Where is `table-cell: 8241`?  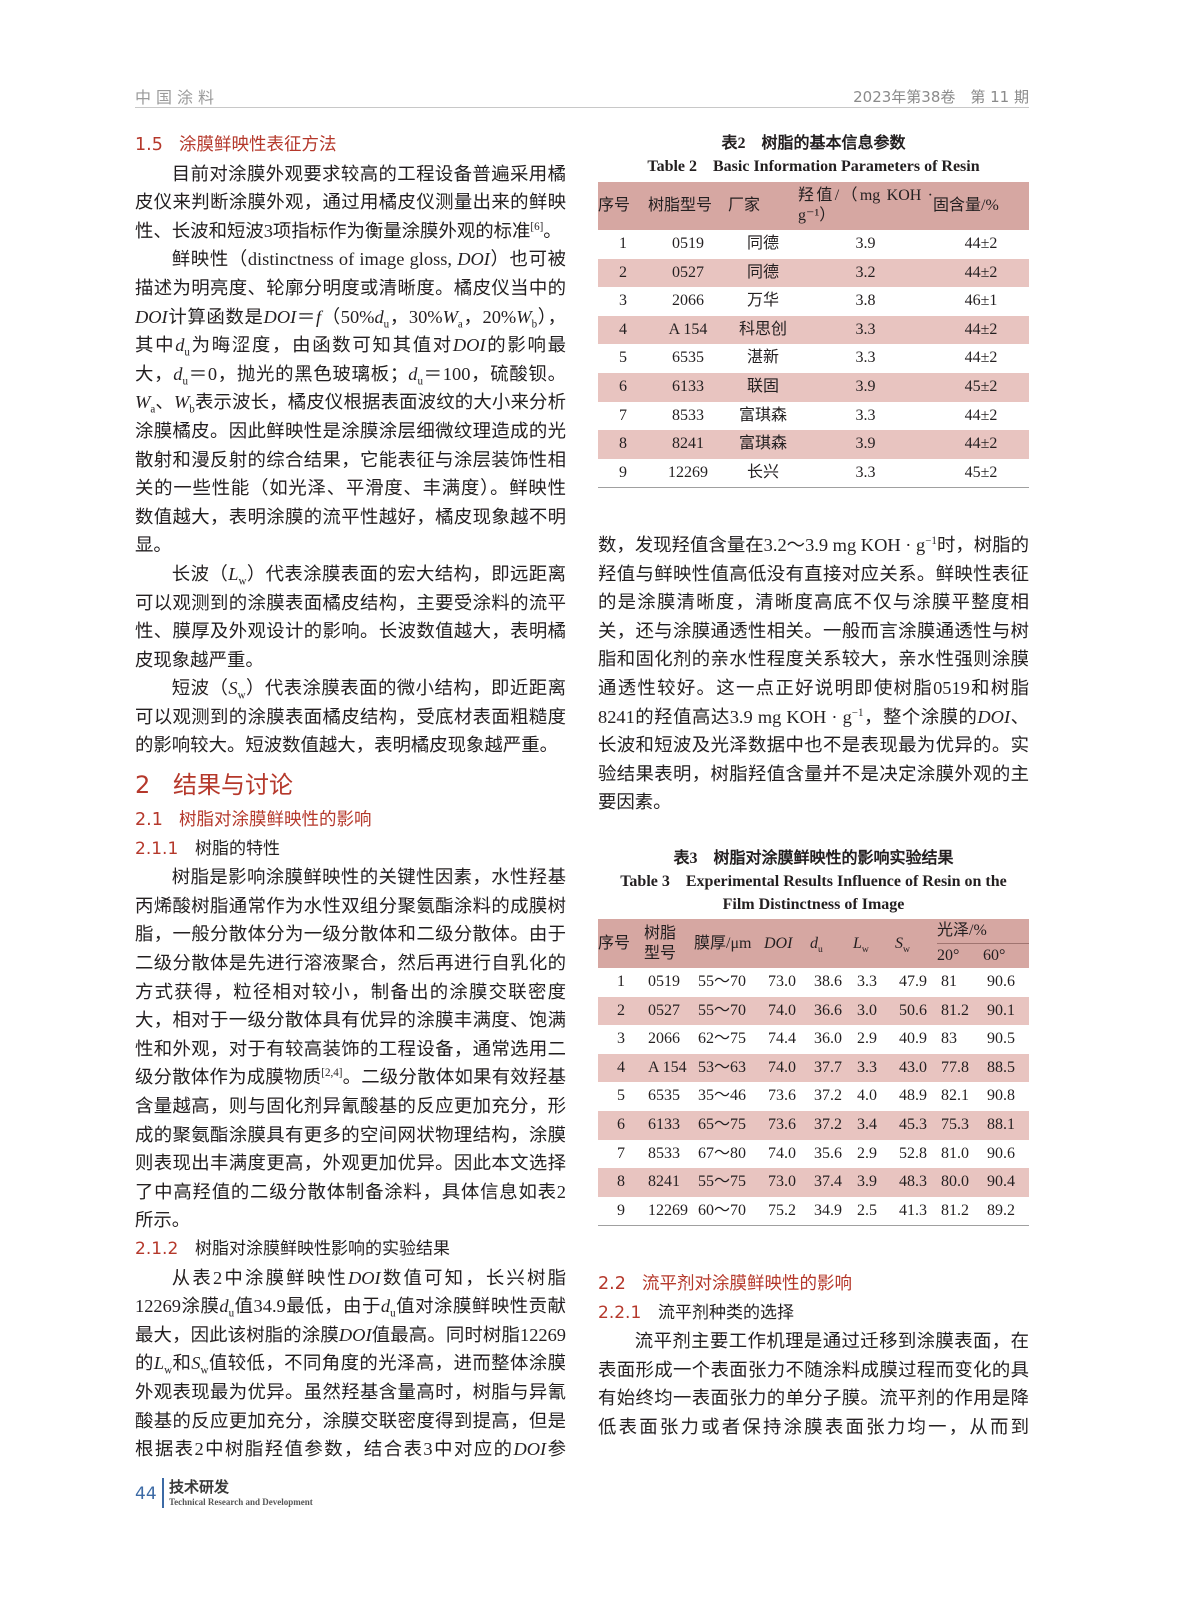
table-cell: 8241 is located at coordinates (688, 444).